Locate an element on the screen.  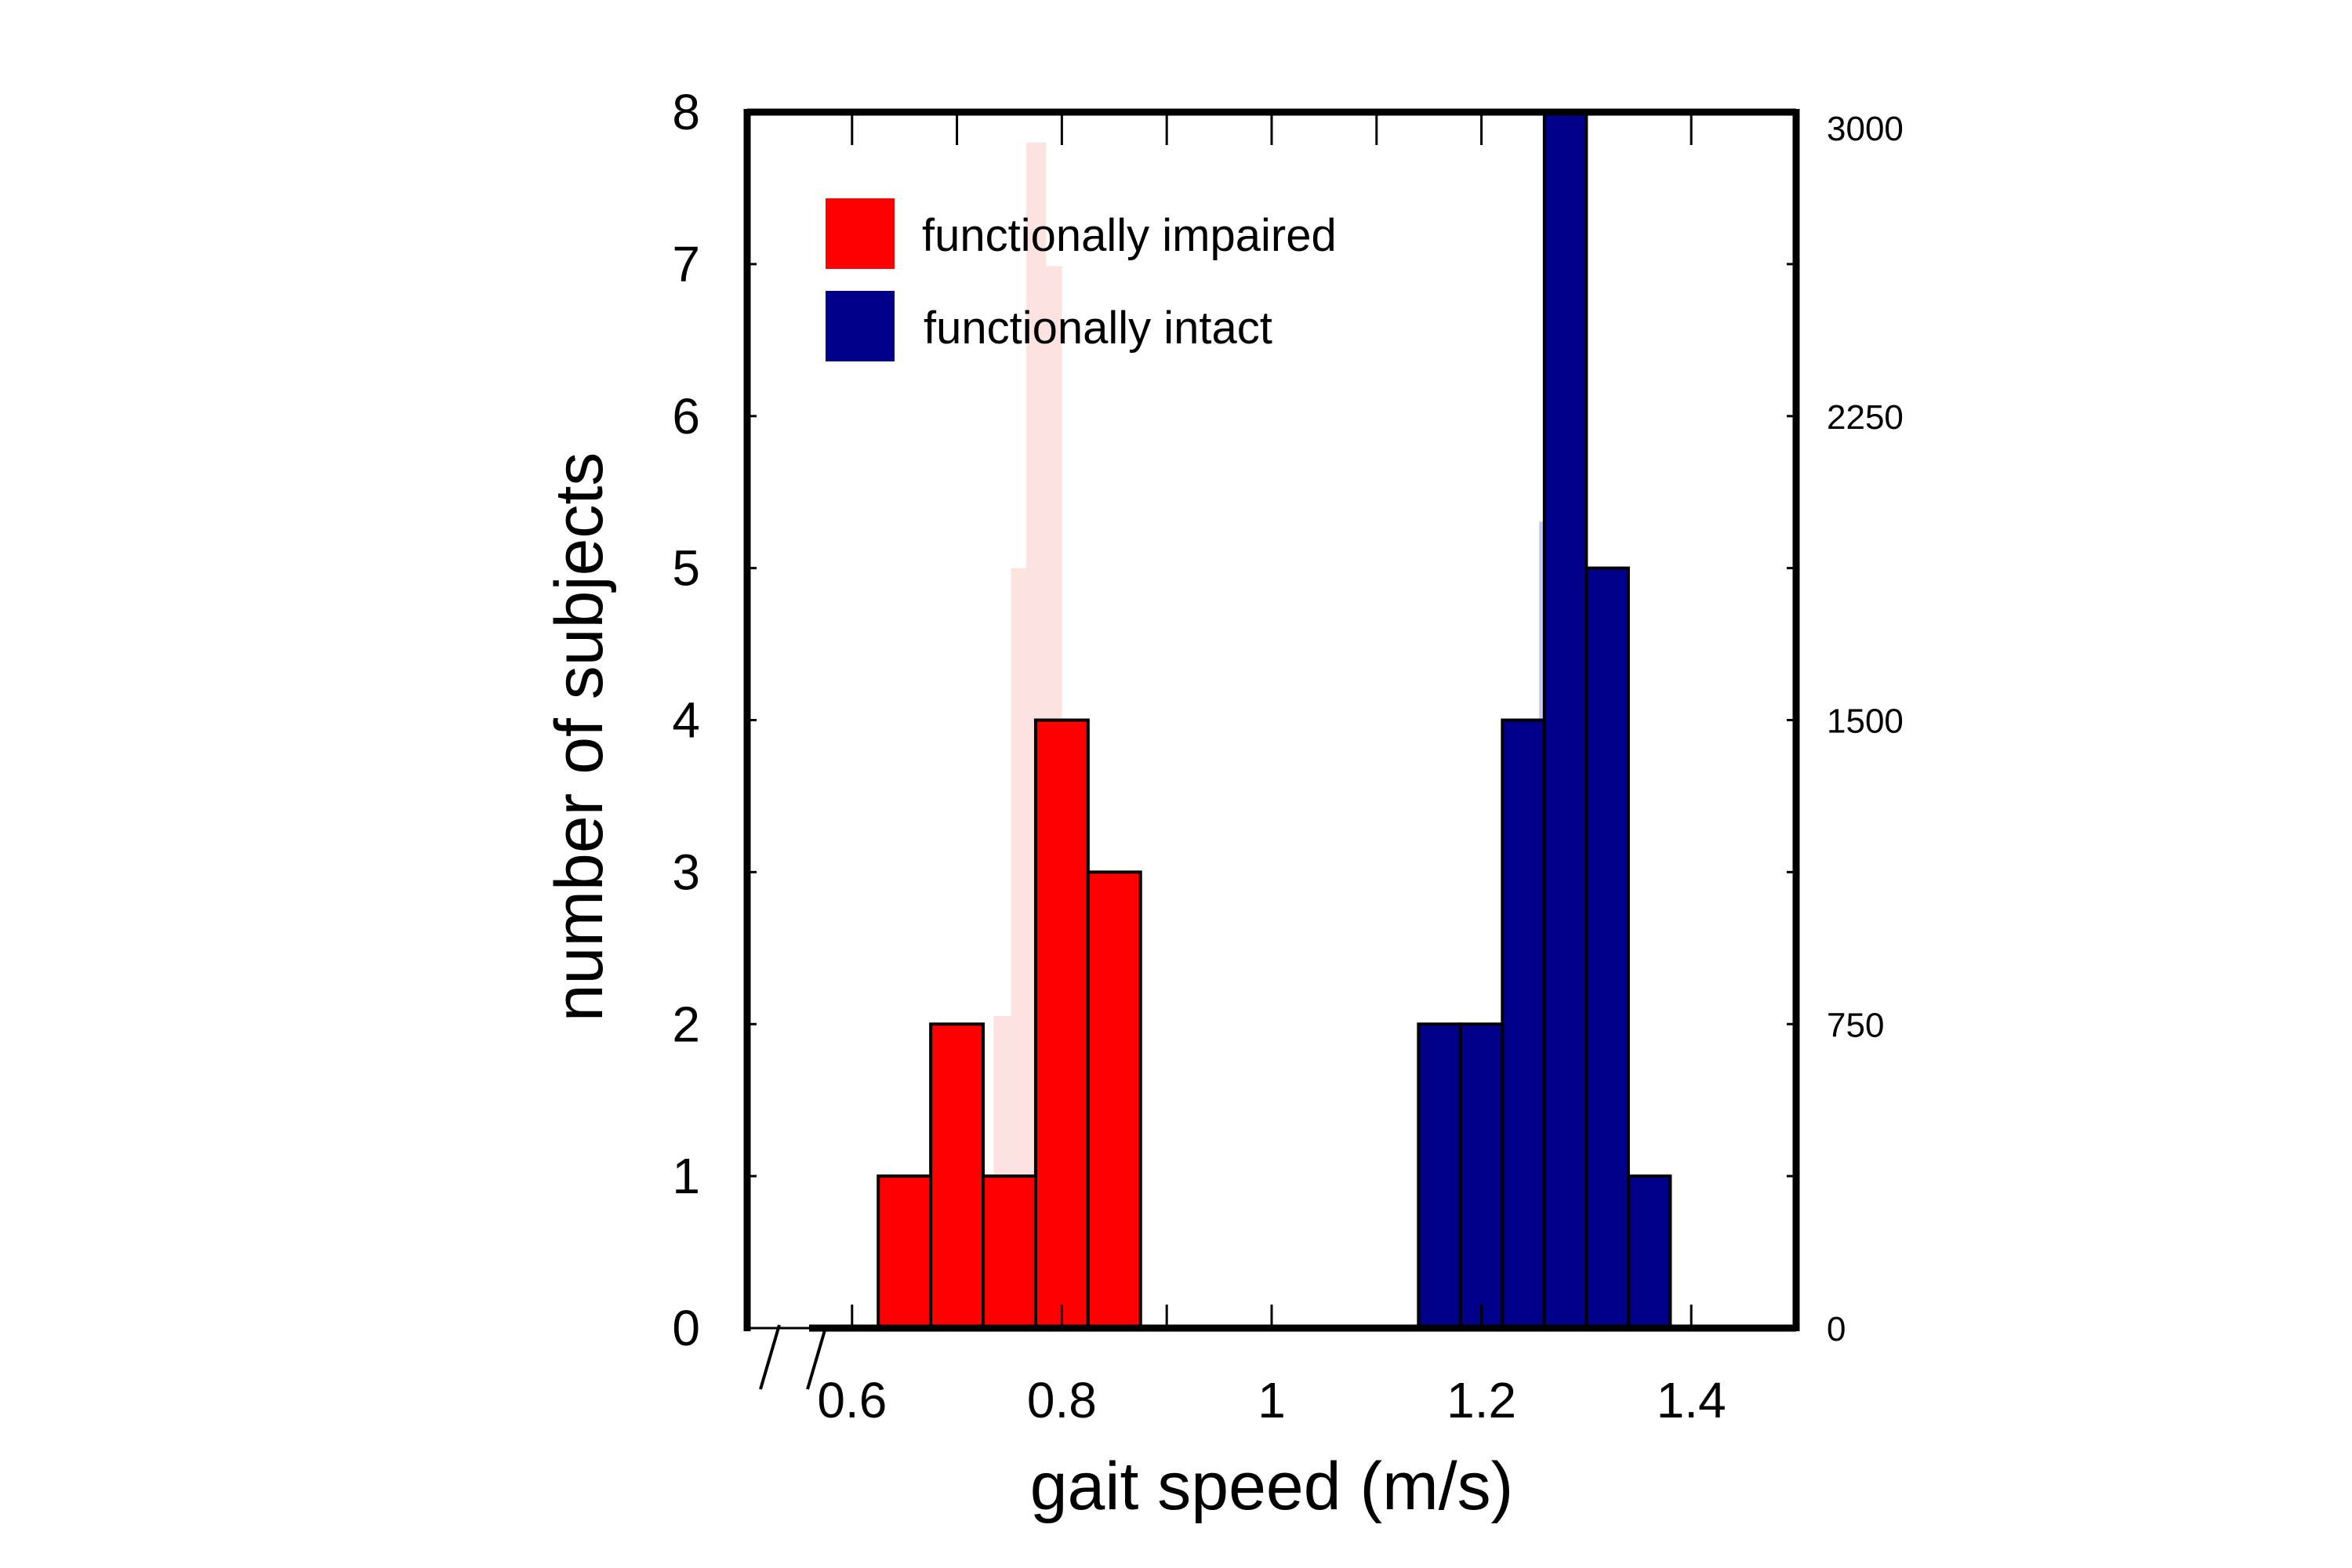
legend-label-intact: functionally intact is located at coordinates (1098, 328).